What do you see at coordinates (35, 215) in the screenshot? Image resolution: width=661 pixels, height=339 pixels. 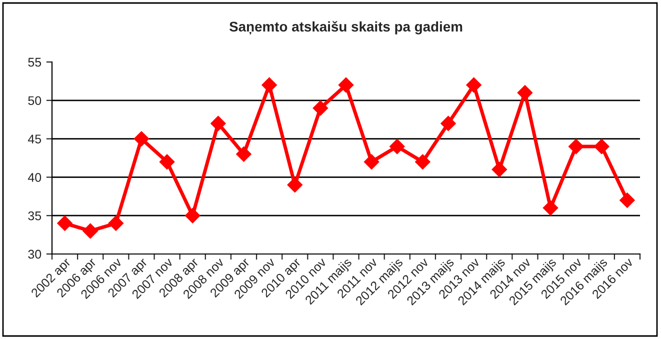 I see `y-tick-label: 35` at bounding box center [35, 215].